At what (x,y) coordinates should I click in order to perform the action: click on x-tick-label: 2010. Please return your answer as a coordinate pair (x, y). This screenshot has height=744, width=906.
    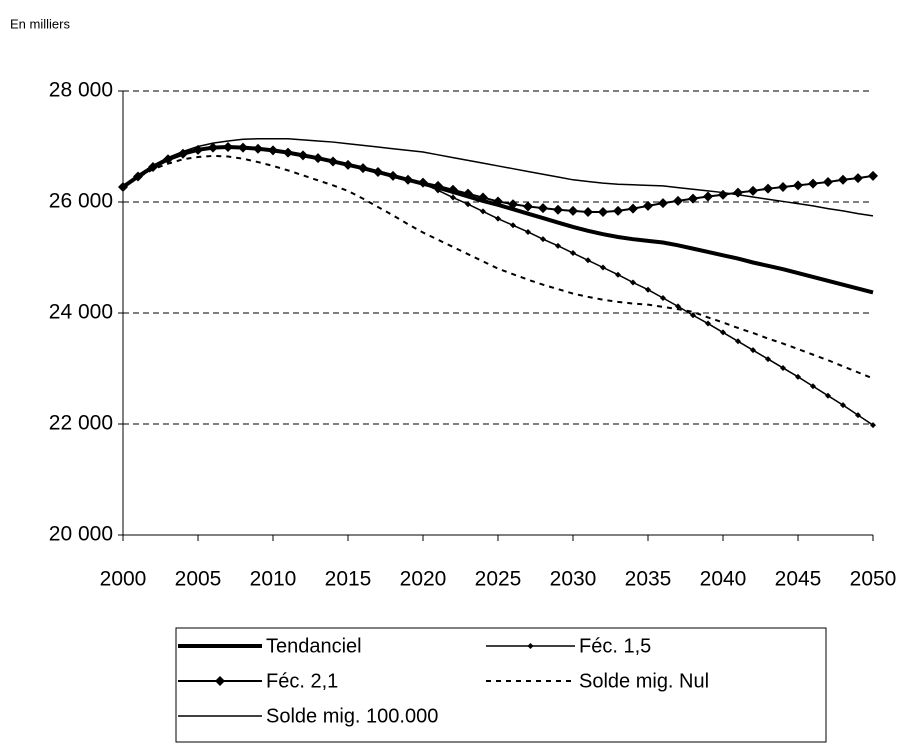
    Looking at the image, I should click on (273, 579).